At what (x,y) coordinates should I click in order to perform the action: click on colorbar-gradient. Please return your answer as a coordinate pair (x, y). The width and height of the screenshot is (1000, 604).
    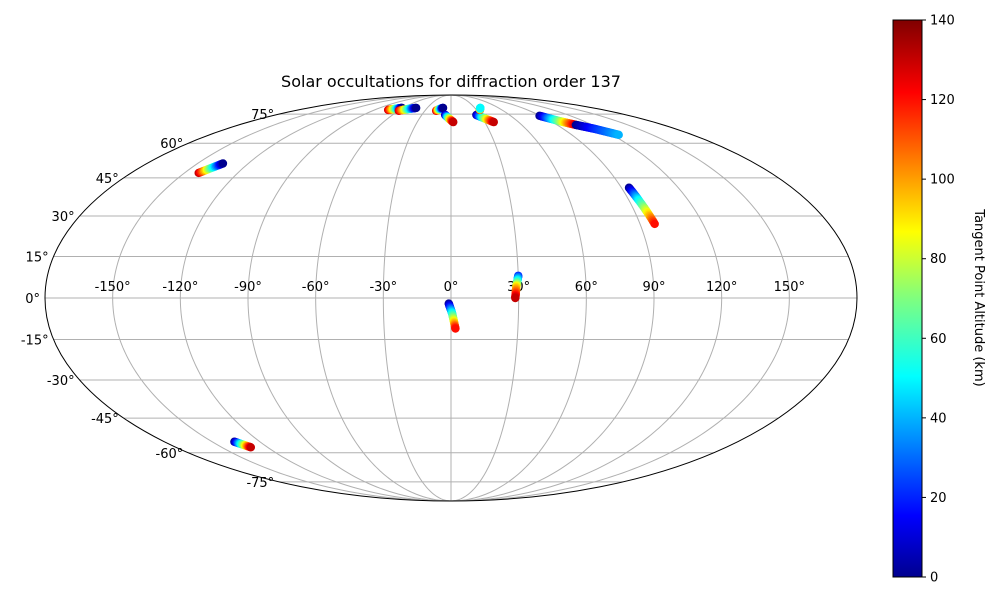
    Looking at the image, I should click on (907, 298).